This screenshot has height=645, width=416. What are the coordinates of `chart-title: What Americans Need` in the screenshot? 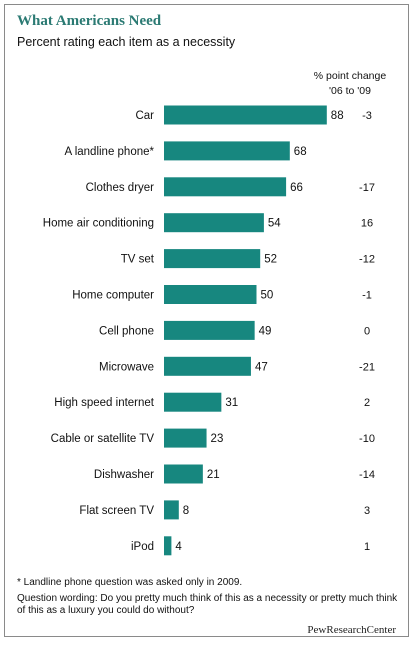 It's located at (89, 21).